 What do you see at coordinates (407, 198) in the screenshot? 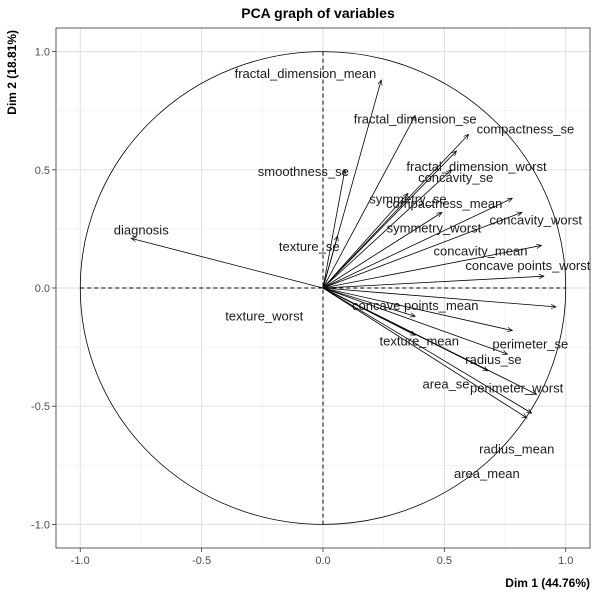
I see `label-symmetry-se: symmetry_se` at bounding box center [407, 198].